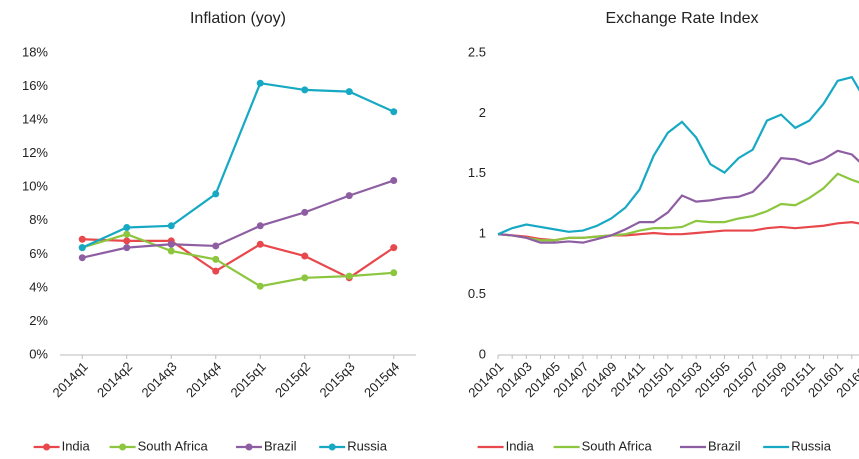 The image size is (859, 459). Describe the element at coordinates (35, 119) in the screenshot. I see `y-tick-label: 14%` at that location.